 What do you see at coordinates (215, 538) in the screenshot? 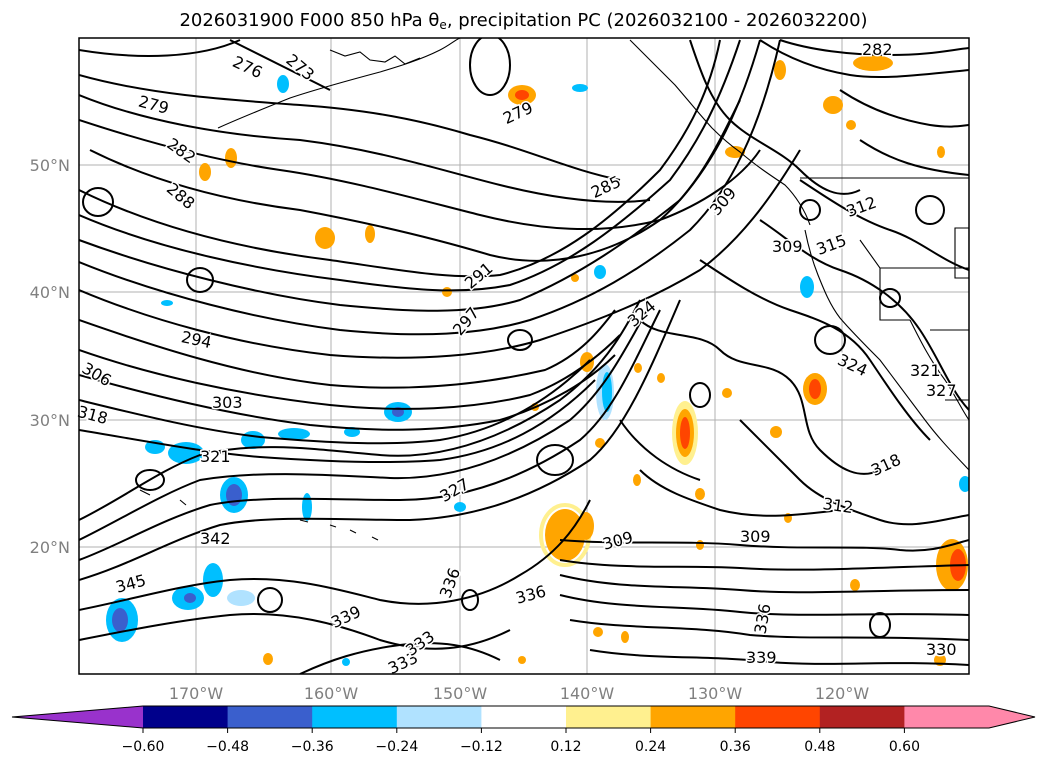
I see `contour-label: 342` at bounding box center [215, 538].